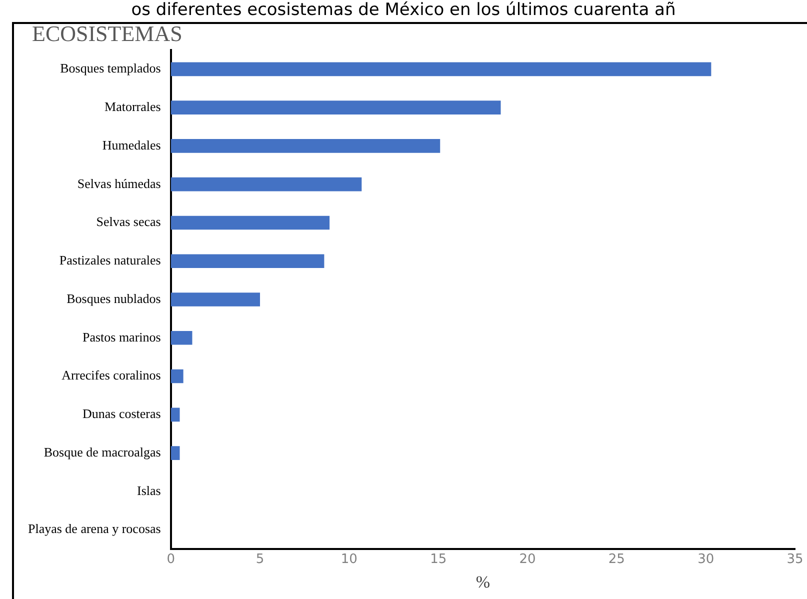 The height and width of the screenshot is (599, 807). I want to click on y-tick-label: Selvas secas, so click(128, 222).